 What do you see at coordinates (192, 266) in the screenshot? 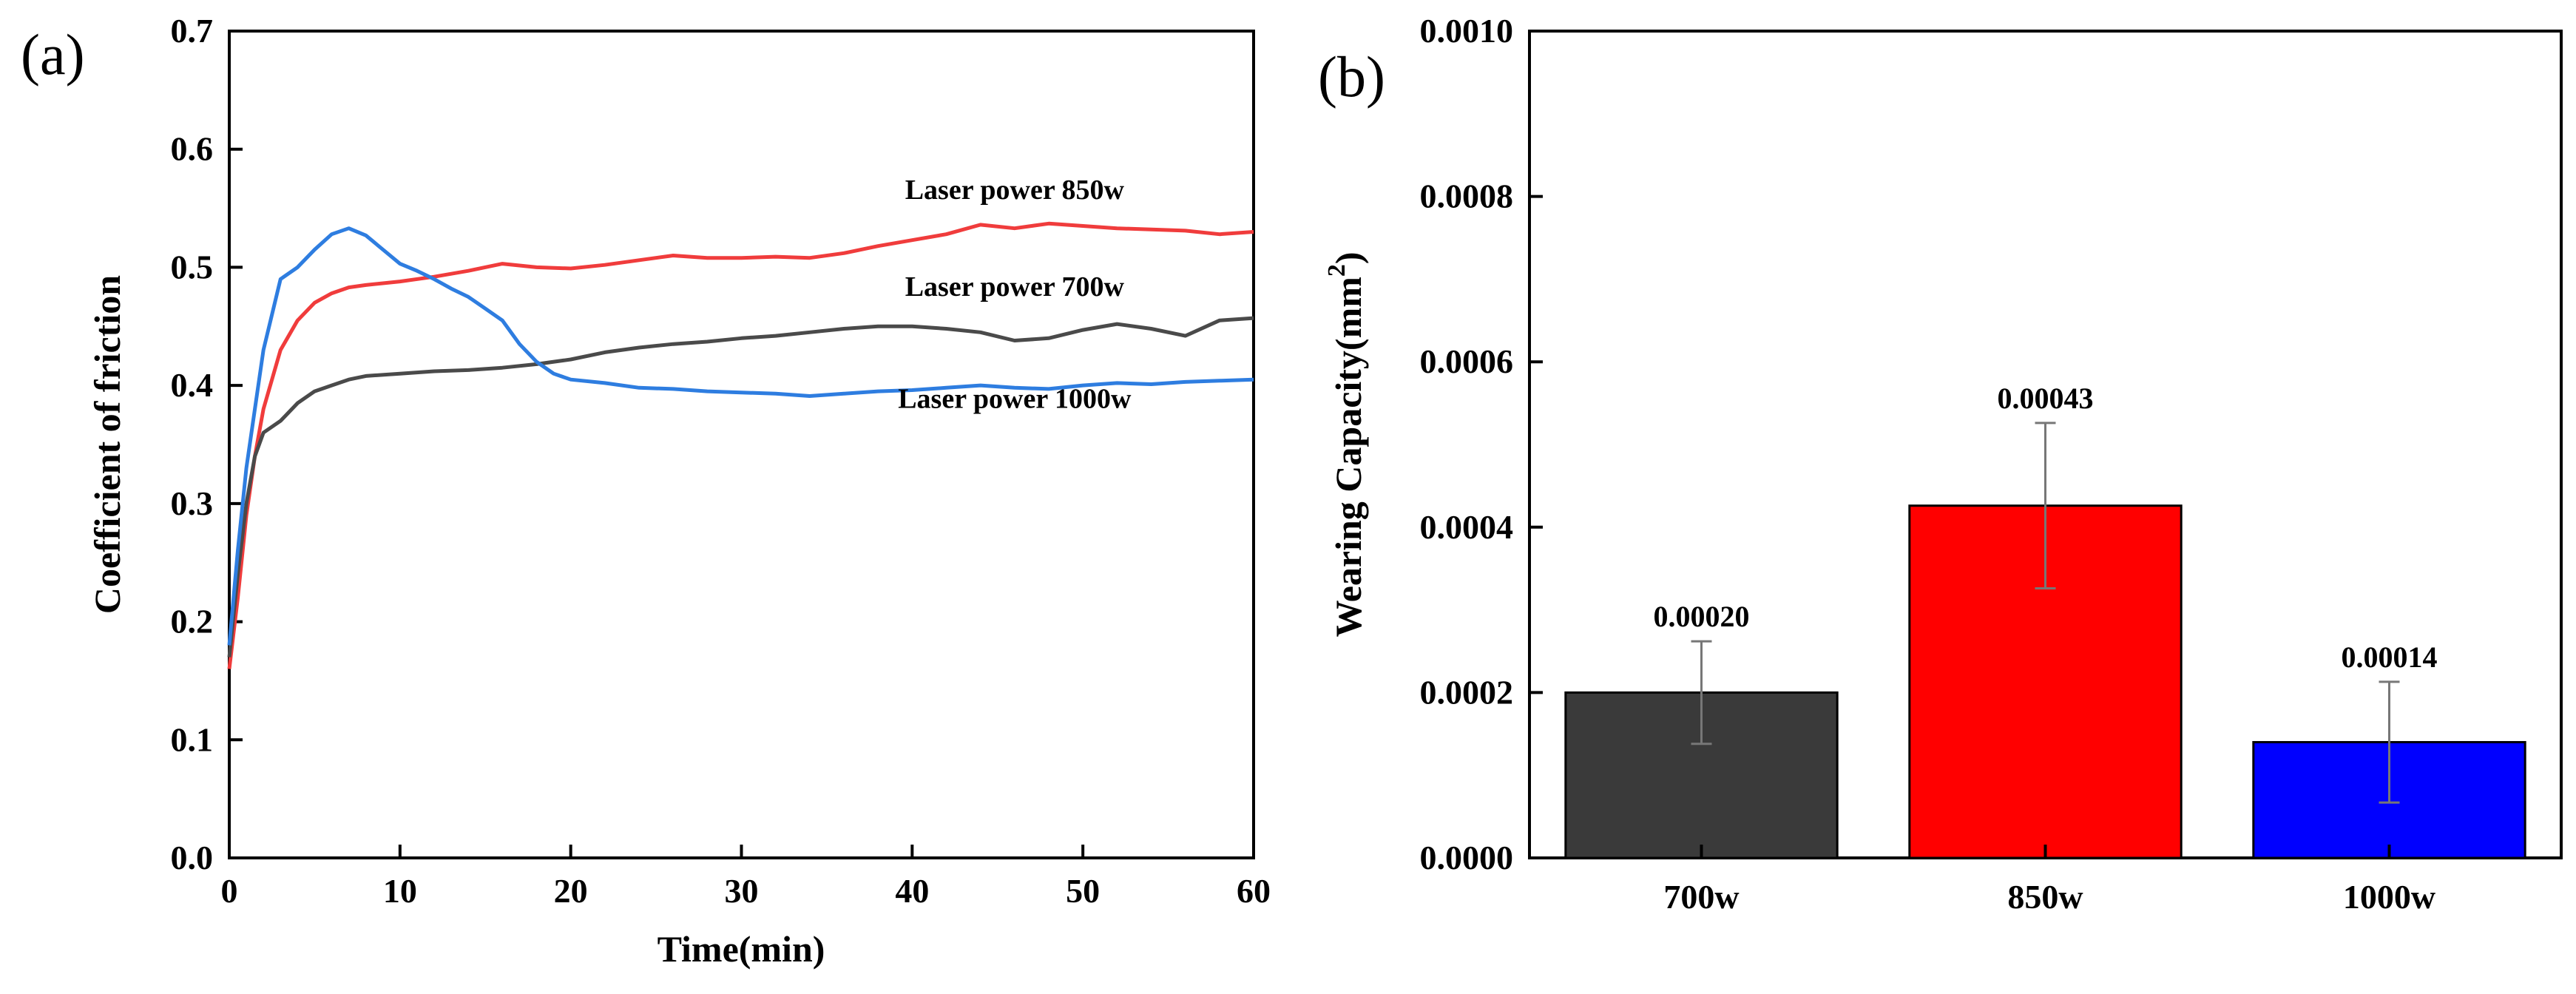
I see `y-tick-label-a: 0.5` at bounding box center [192, 266].